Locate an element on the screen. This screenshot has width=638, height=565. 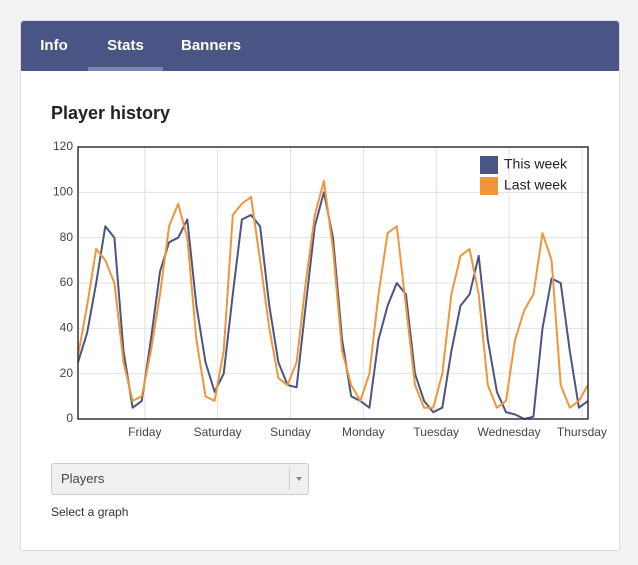
tab: Stats is located at coordinates (125, 46).